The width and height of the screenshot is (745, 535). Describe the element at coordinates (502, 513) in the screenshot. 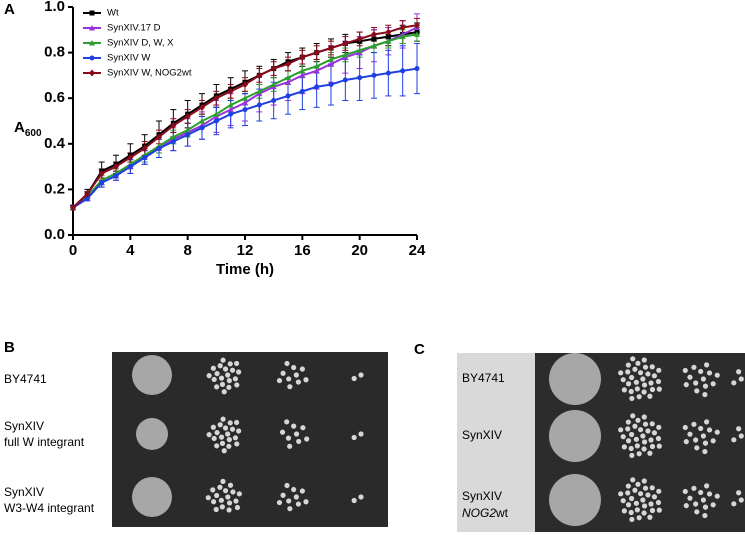

I see `gene-suffix: wt` at that location.